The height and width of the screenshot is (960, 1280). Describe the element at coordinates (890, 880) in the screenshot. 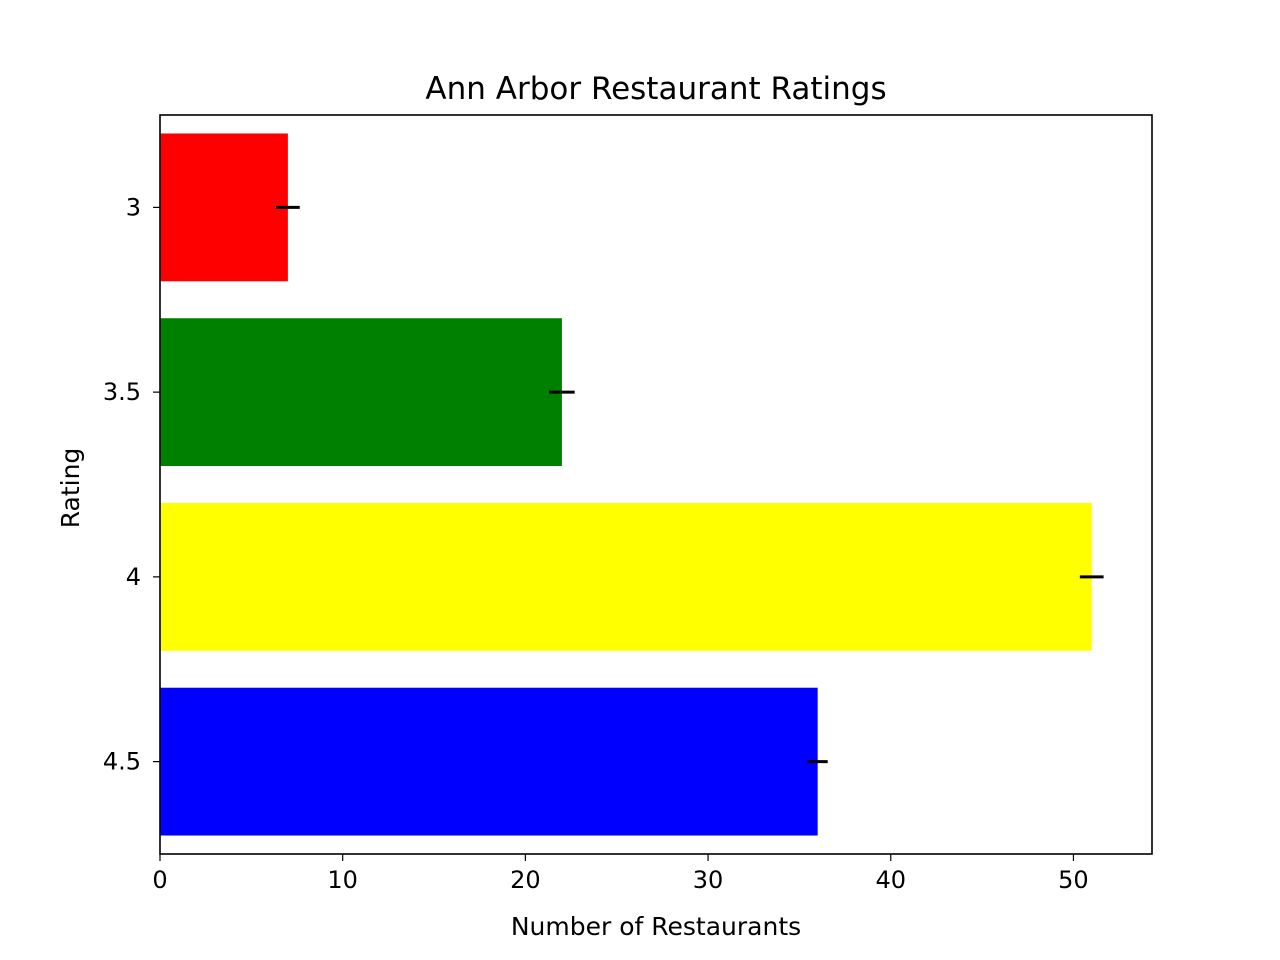

I see `x-tick-label-40: 40` at that location.